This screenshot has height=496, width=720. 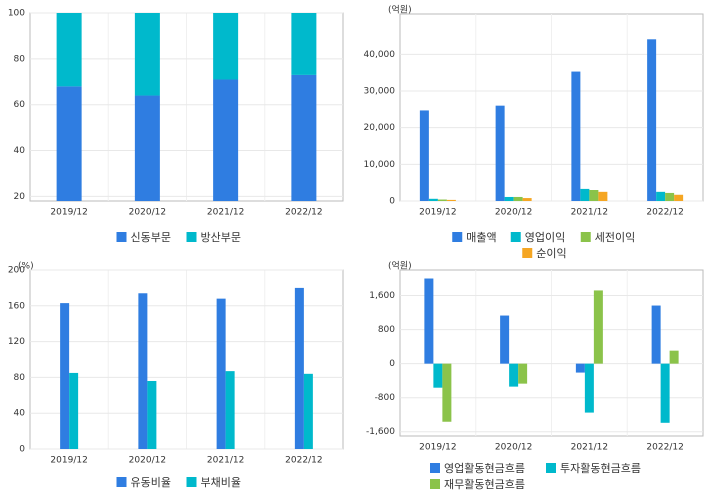 I want to click on y-tick-label: 800, so click(x=386, y=330).